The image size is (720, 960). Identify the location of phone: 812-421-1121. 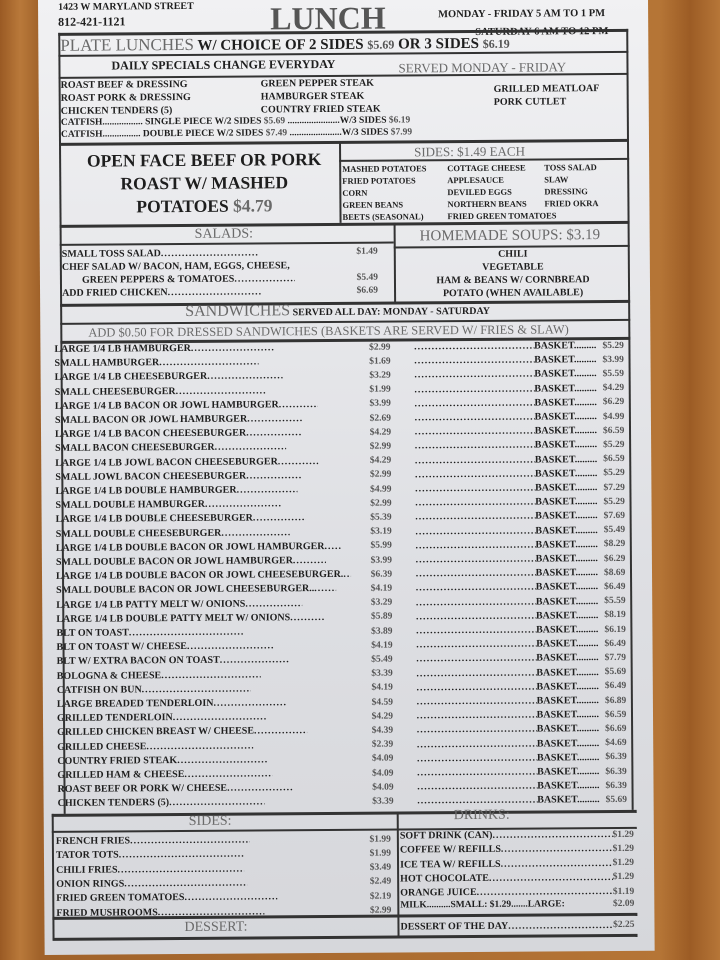
(92, 21).